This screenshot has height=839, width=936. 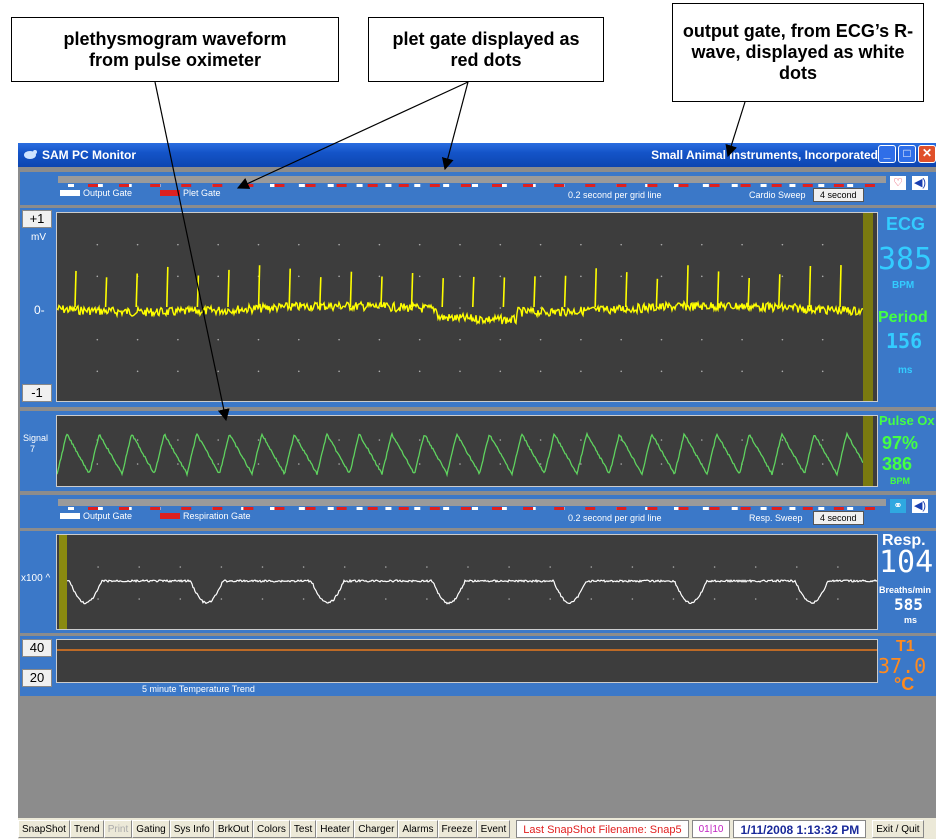 I want to click on toolbar-button-alarms: Alarms, so click(x=418, y=828).